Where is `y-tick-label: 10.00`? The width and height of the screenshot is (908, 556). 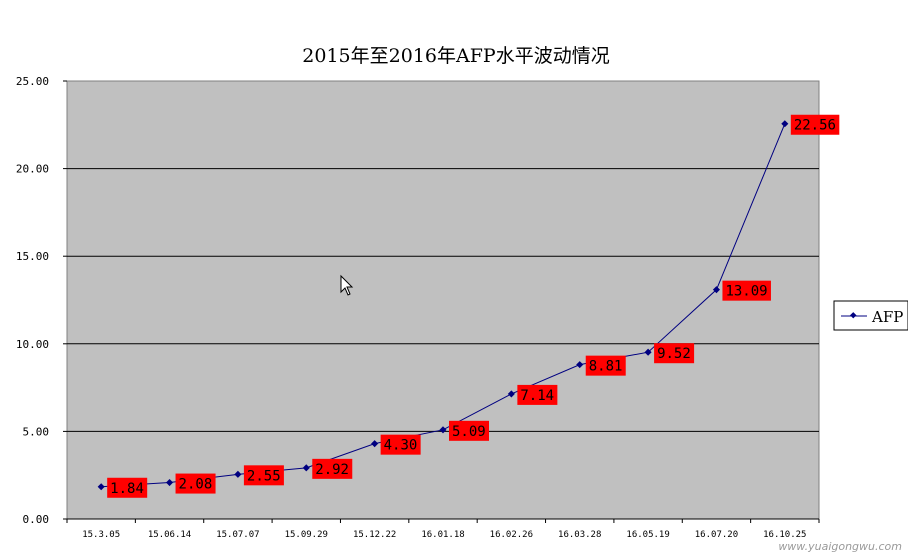
y-tick-label: 10.00 is located at coordinates (32, 344).